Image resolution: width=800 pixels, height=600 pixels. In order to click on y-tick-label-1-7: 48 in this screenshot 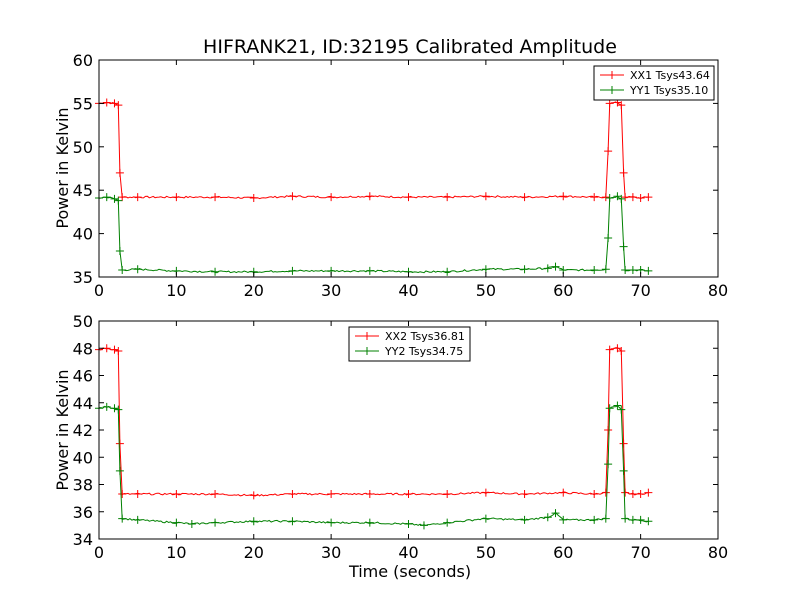, I will do `click(83, 348)`.